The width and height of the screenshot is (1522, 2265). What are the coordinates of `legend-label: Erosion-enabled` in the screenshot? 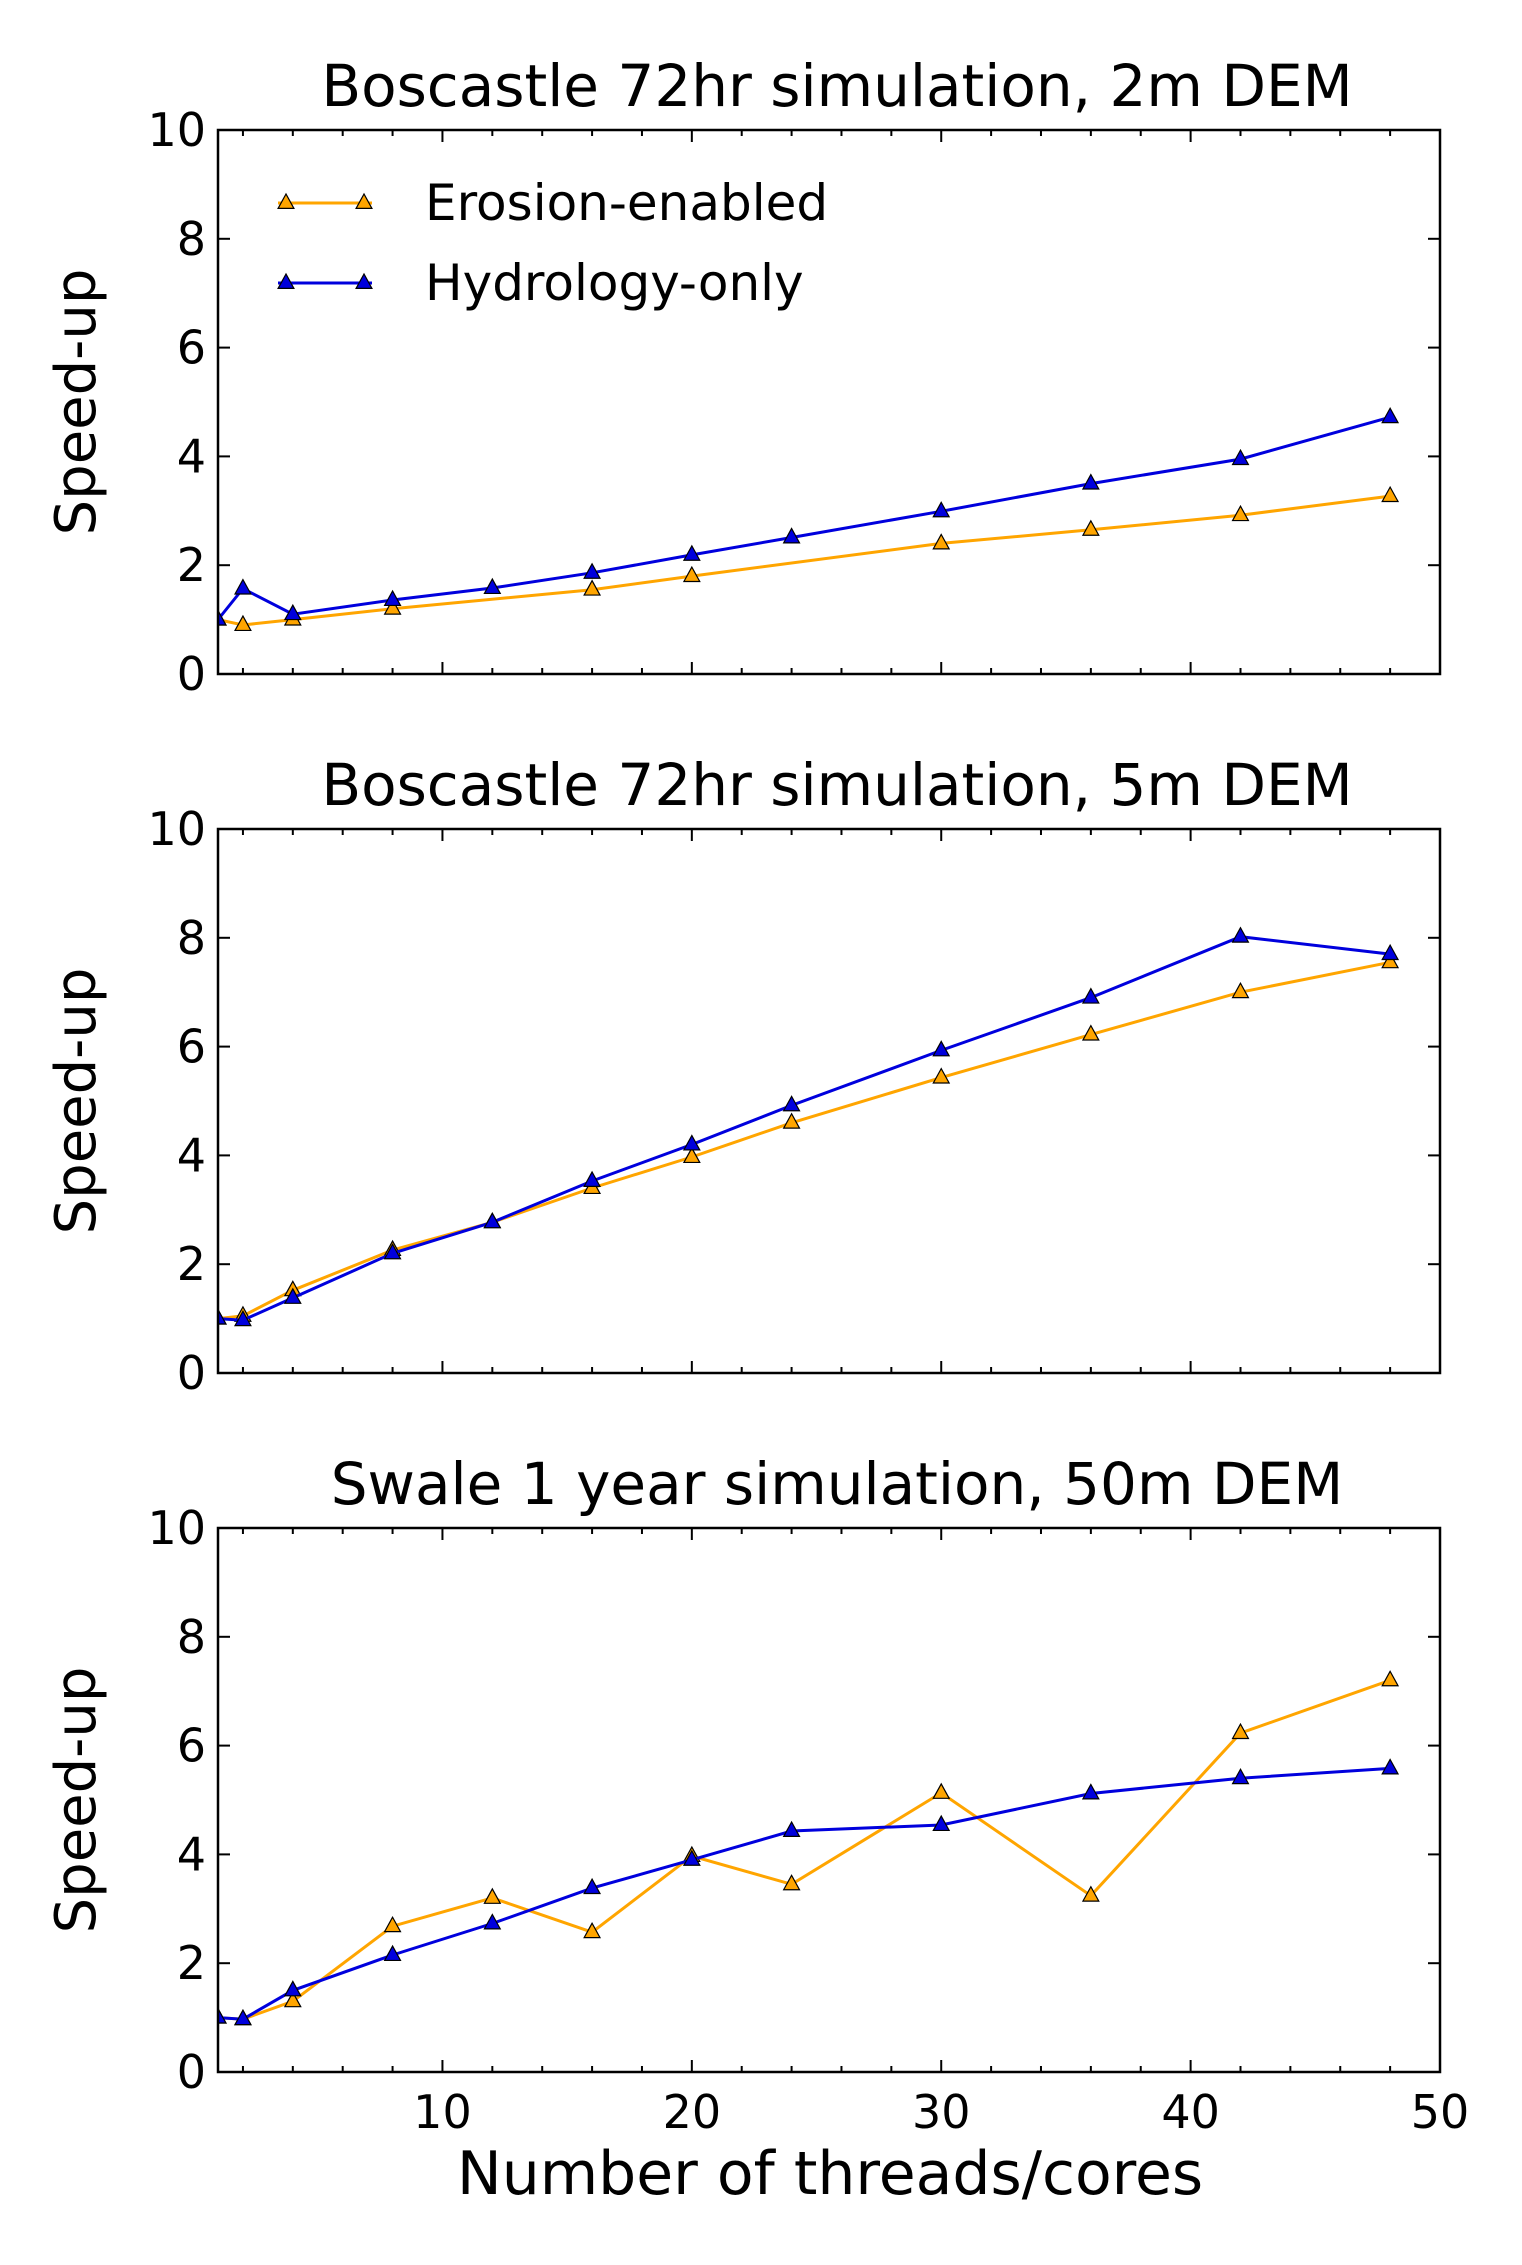 It's located at (626, 203).